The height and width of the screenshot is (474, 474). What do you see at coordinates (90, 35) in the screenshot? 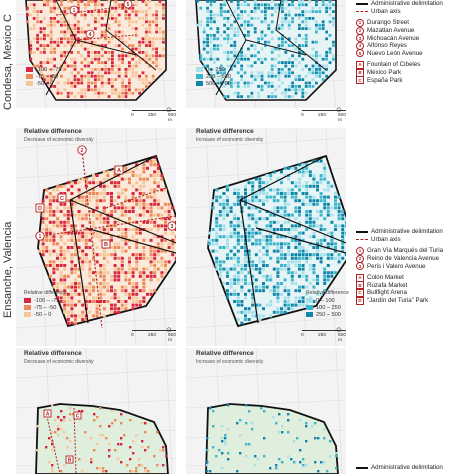
I see `svg-text: 4` at bounding box center [90, 35].